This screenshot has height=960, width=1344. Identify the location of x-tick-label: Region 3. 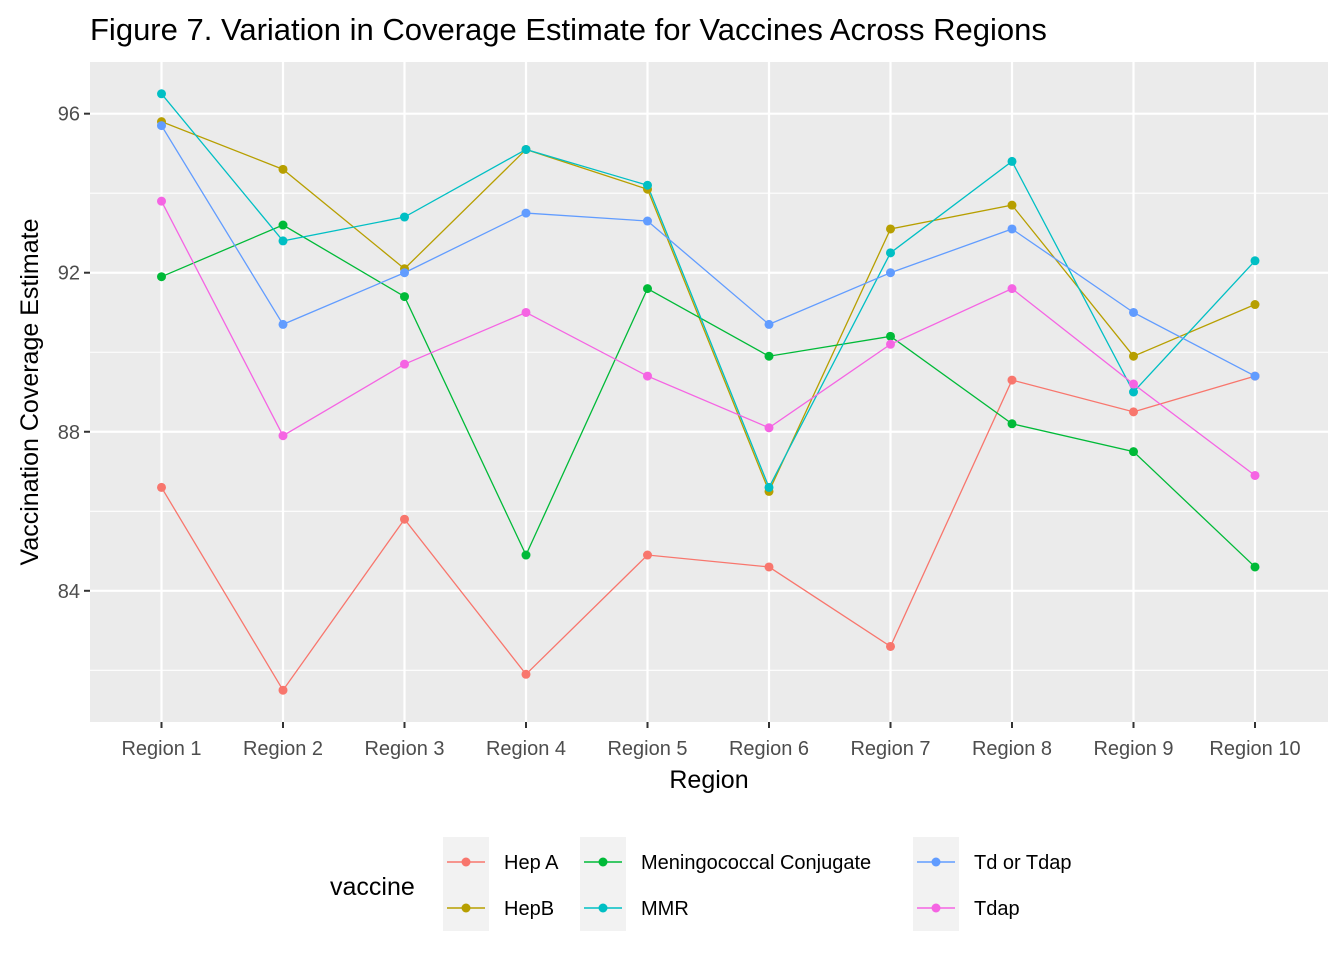
(404, 749).